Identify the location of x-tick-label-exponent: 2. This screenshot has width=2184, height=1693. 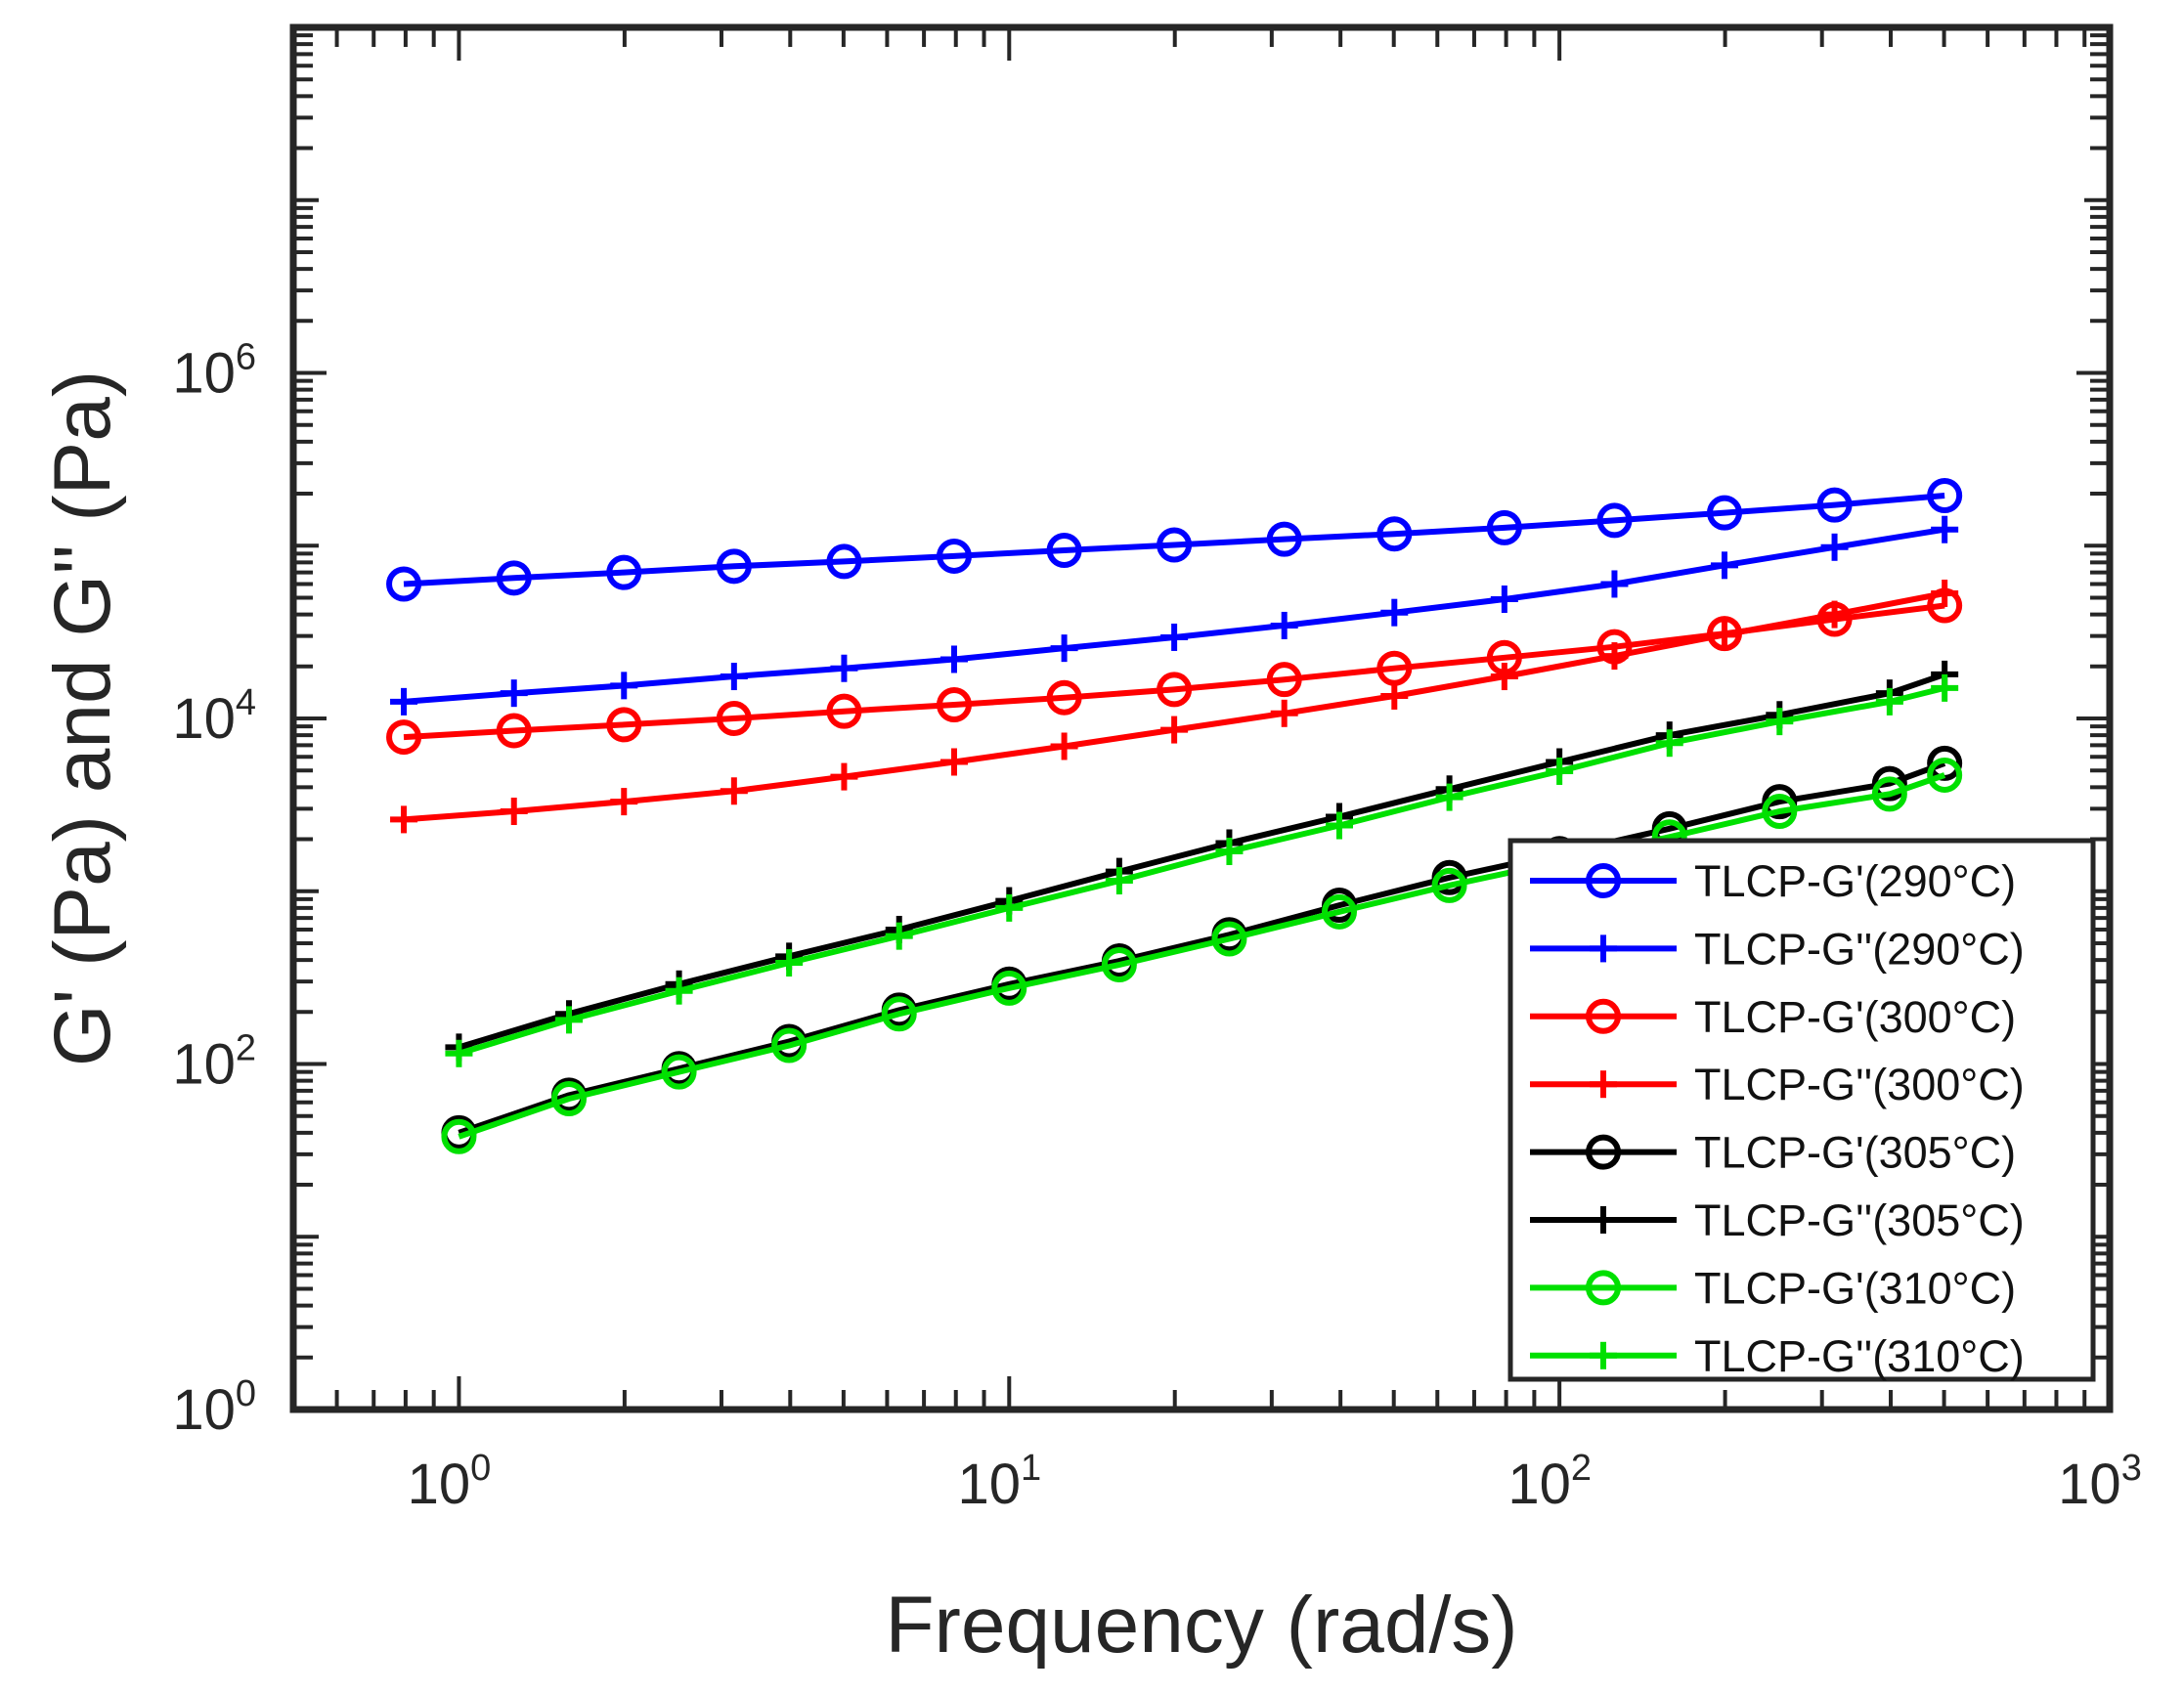
(1581, 1468).